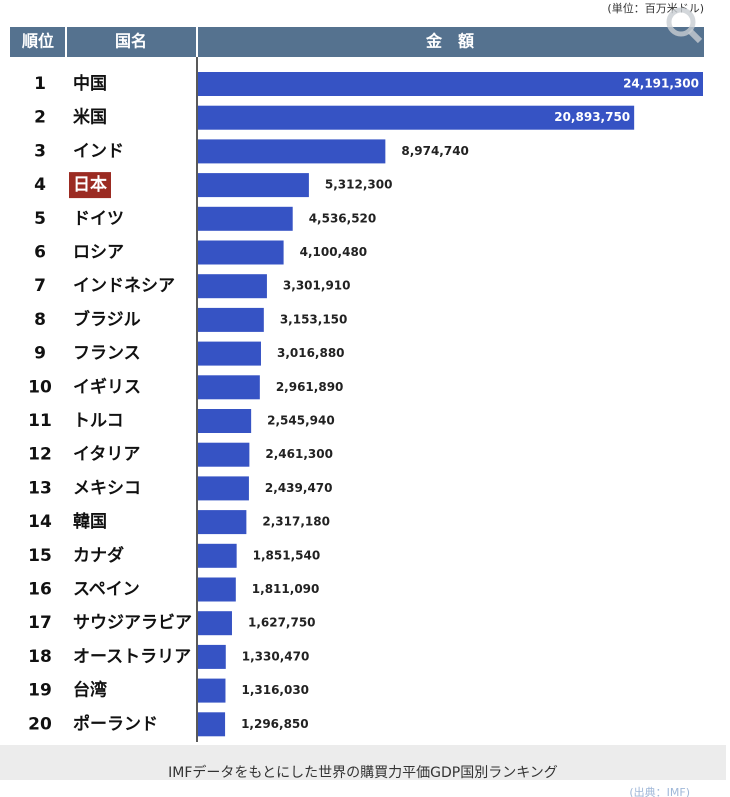  I want to click on country-name: カナダ, so click(98, 555).